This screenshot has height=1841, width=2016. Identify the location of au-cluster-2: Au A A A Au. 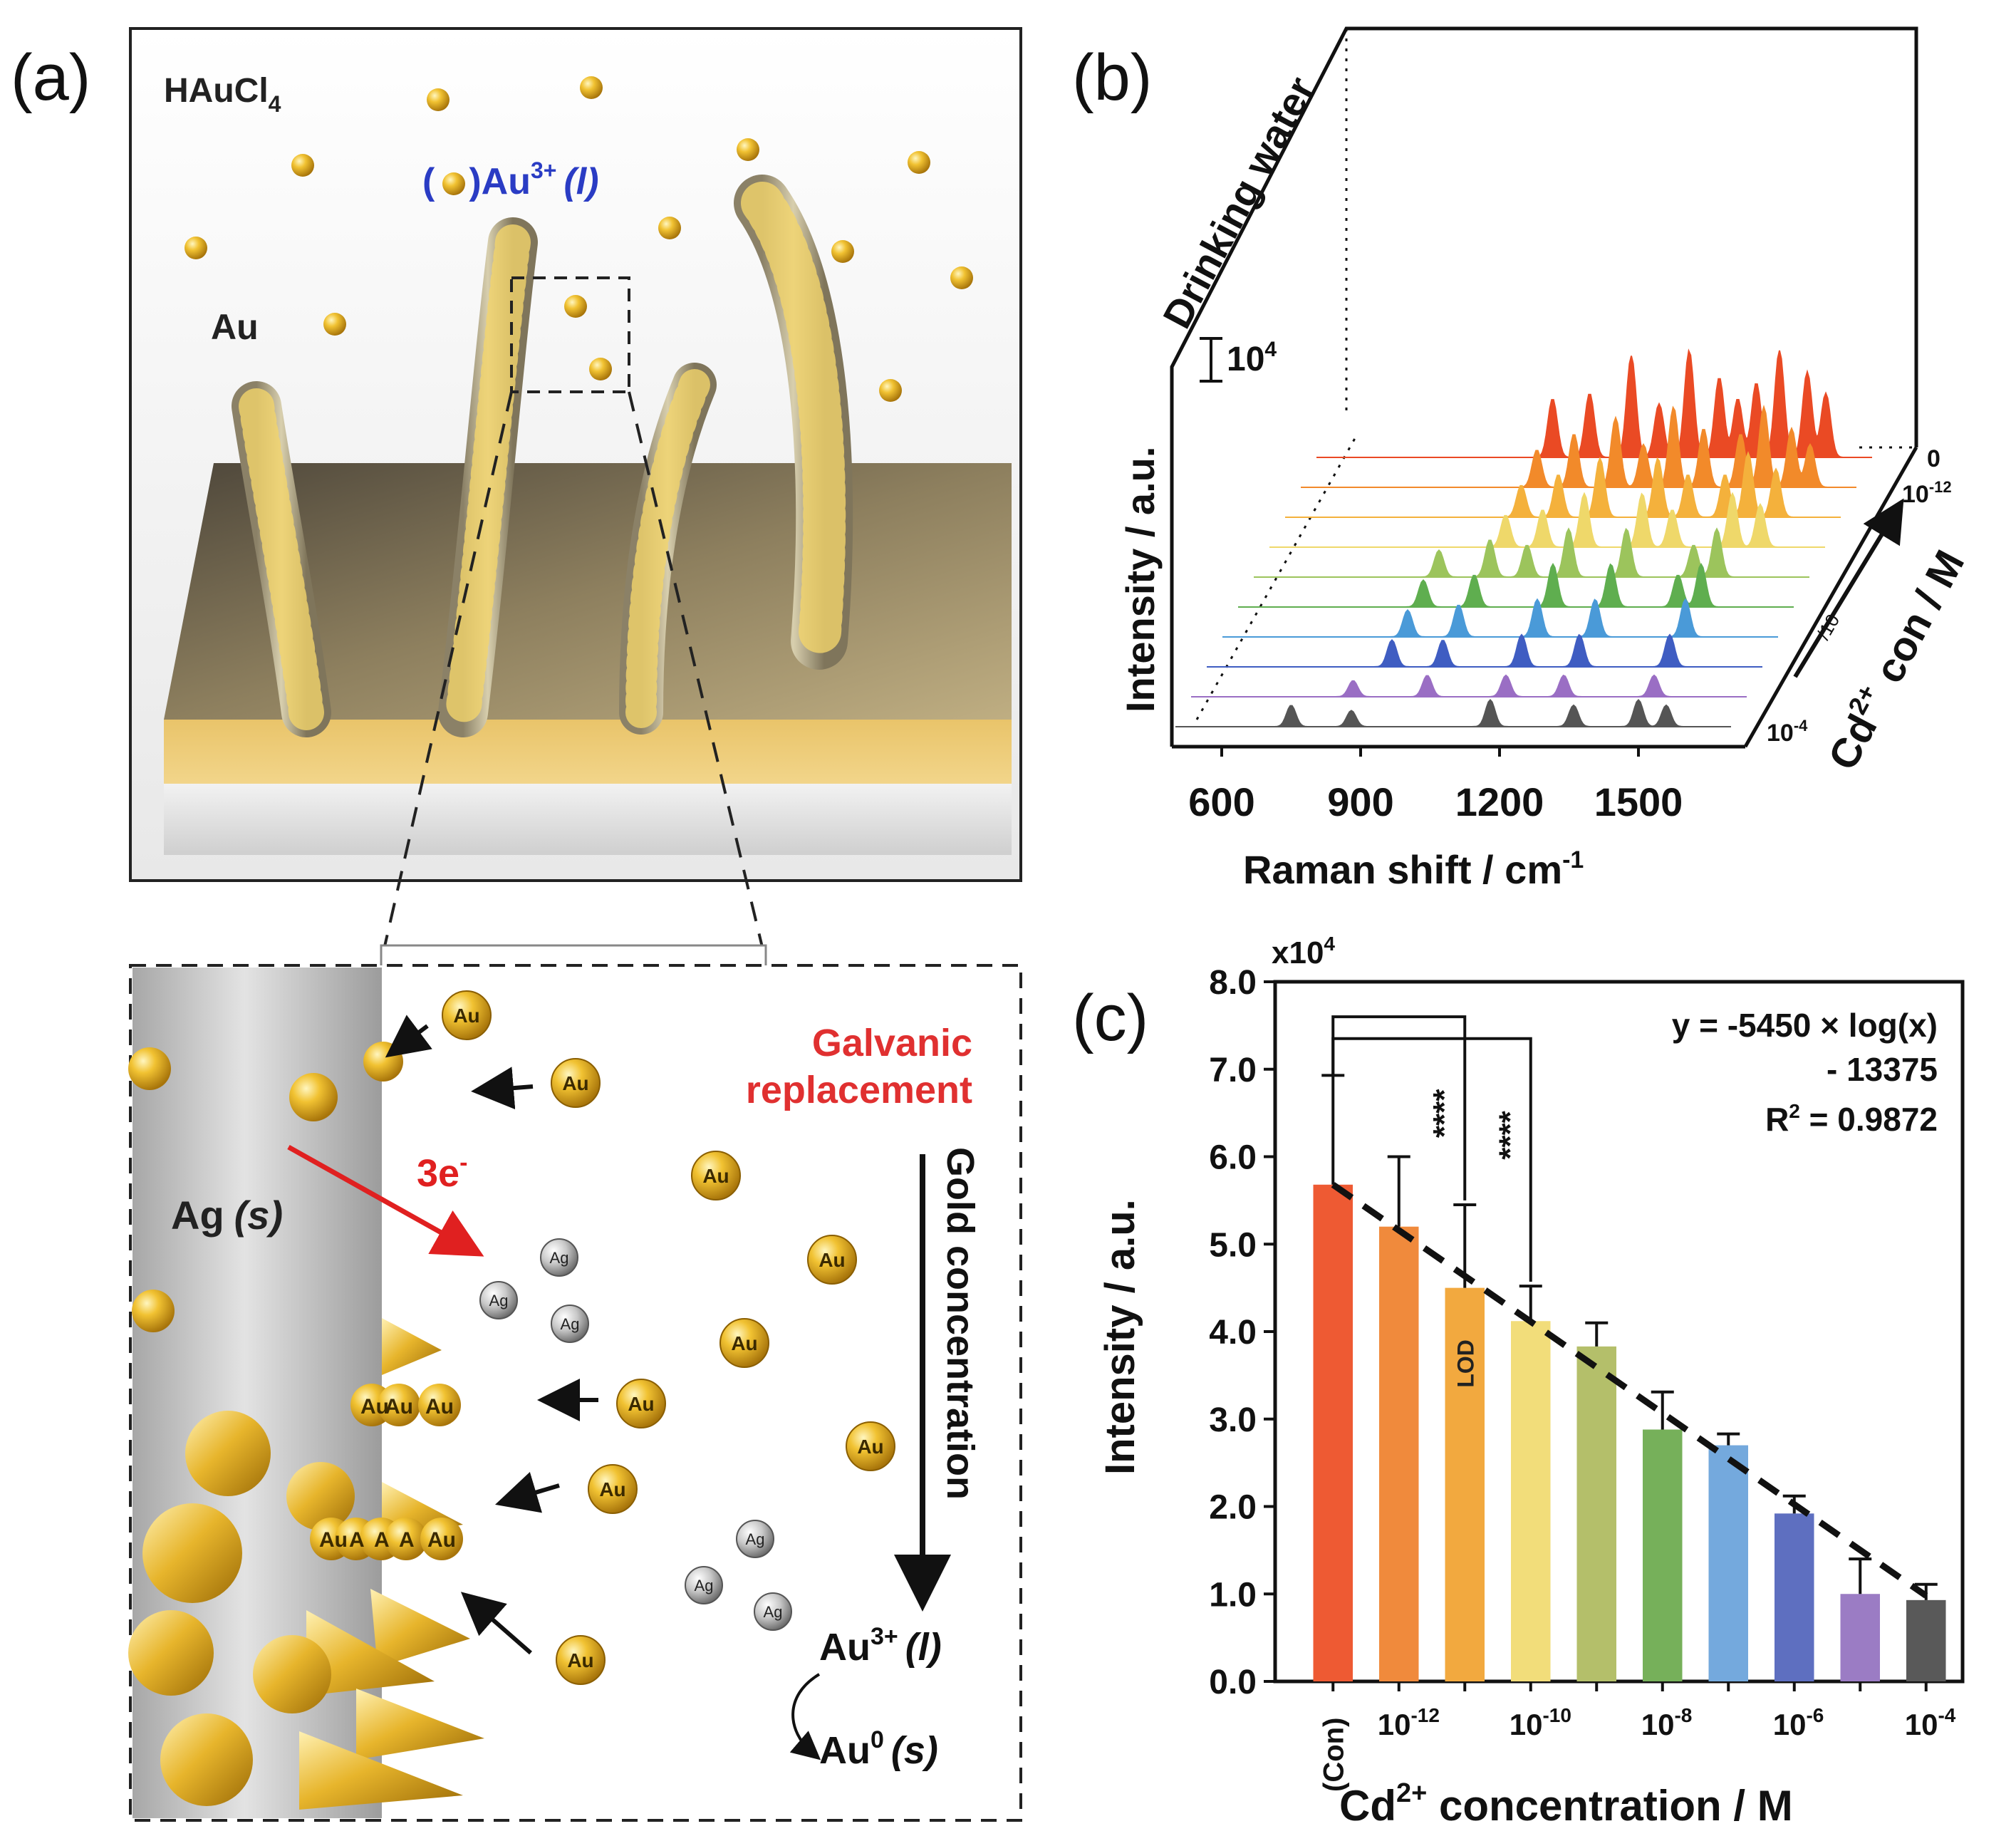
(386, 1539).